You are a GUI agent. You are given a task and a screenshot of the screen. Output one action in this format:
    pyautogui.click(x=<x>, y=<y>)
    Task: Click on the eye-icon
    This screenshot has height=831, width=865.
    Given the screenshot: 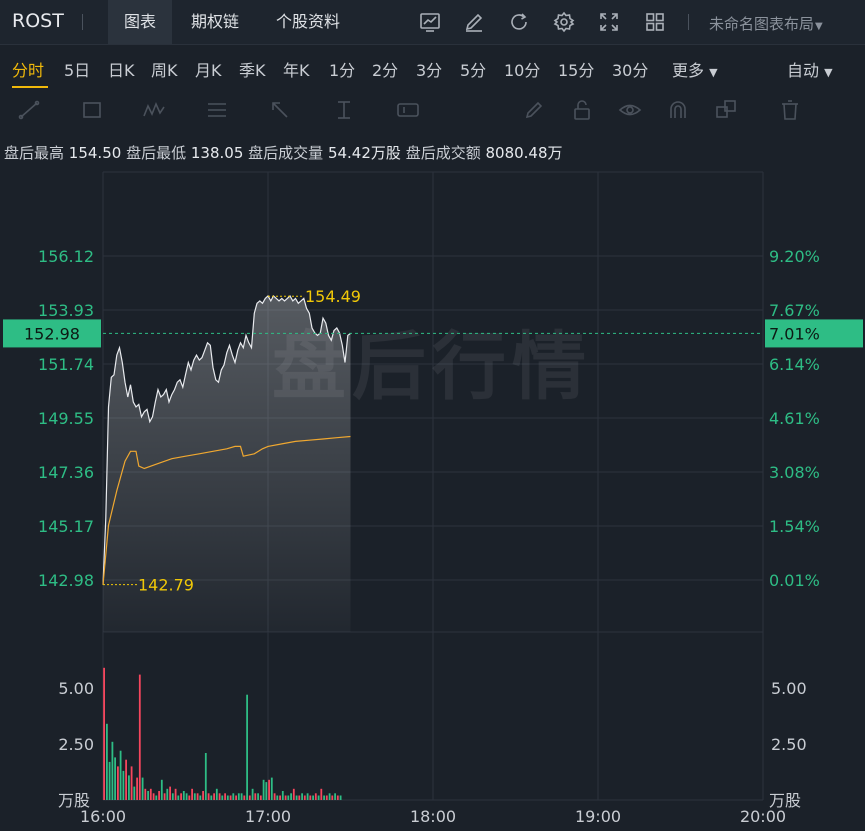 What is the action you would take?
    pyautogui.click(x=630, y=110)
    